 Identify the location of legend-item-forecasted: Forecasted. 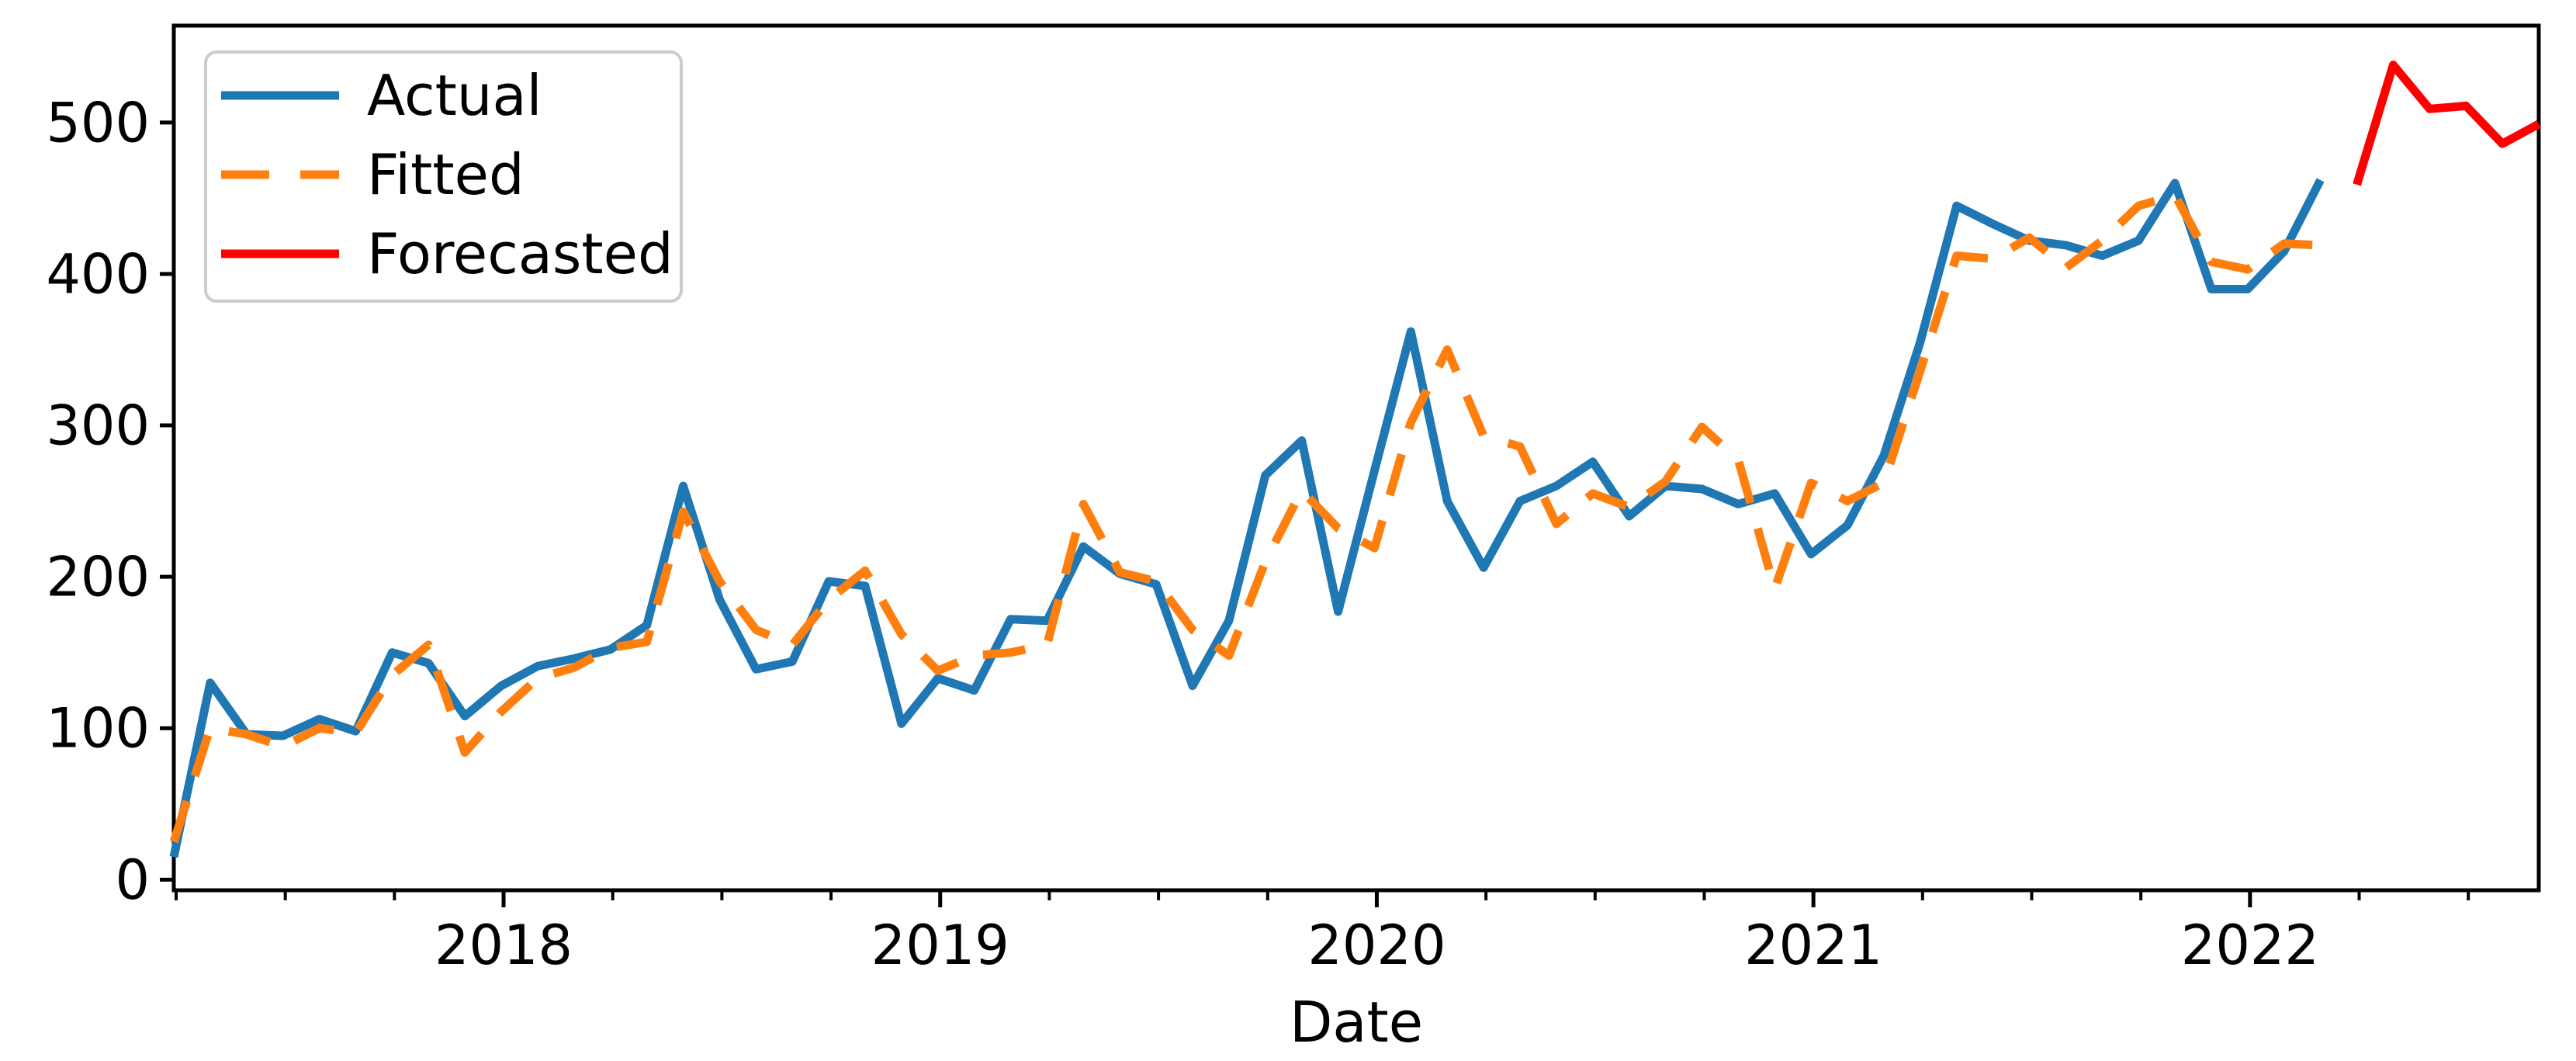
(447, 253).